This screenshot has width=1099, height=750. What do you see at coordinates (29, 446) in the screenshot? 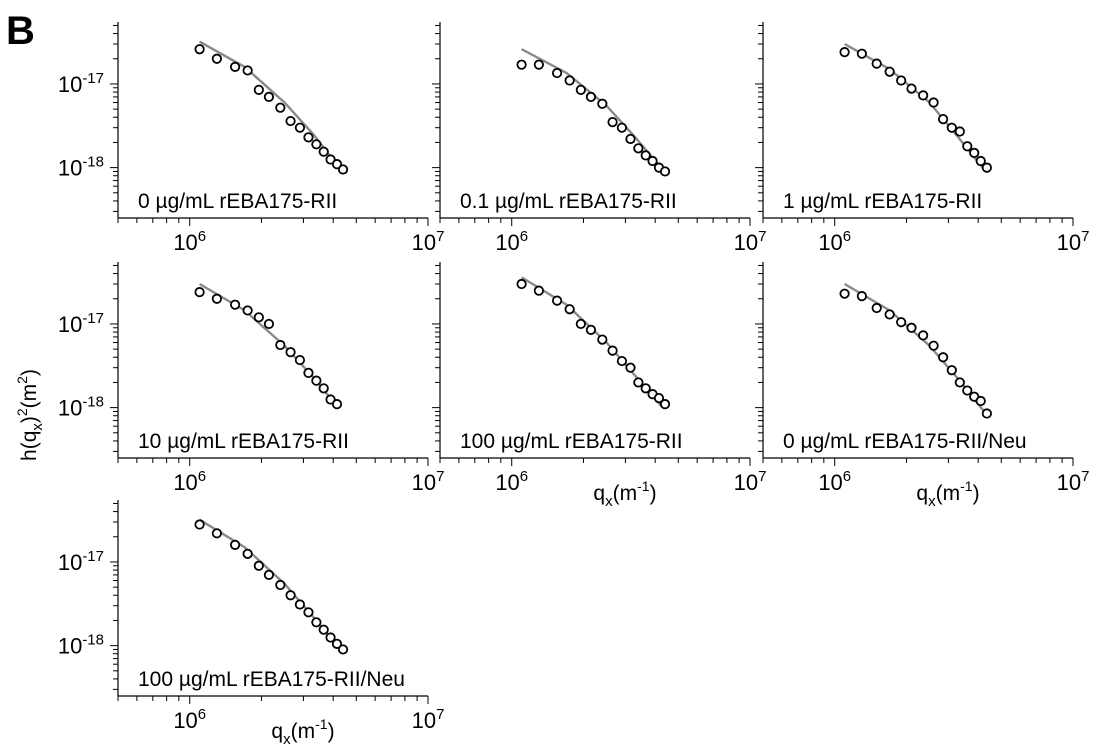
I see `y-axis-title-base: h(q` at bounding box center [29, 446].